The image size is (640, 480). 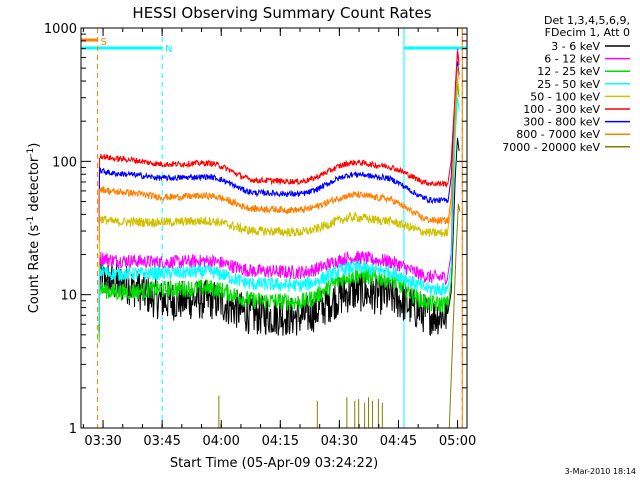 I want to click on y-tick-label: 1, so click(x=73, y=429).